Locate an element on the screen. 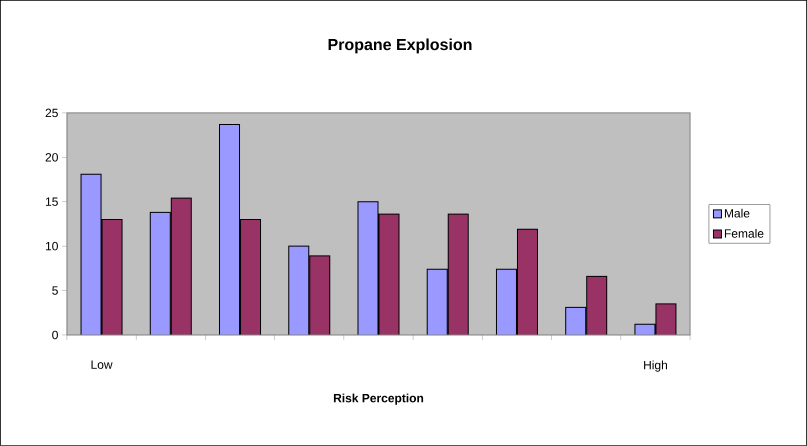 The image size is (807, 446). x-tick-label: Low is located at coordinates (102, 364).